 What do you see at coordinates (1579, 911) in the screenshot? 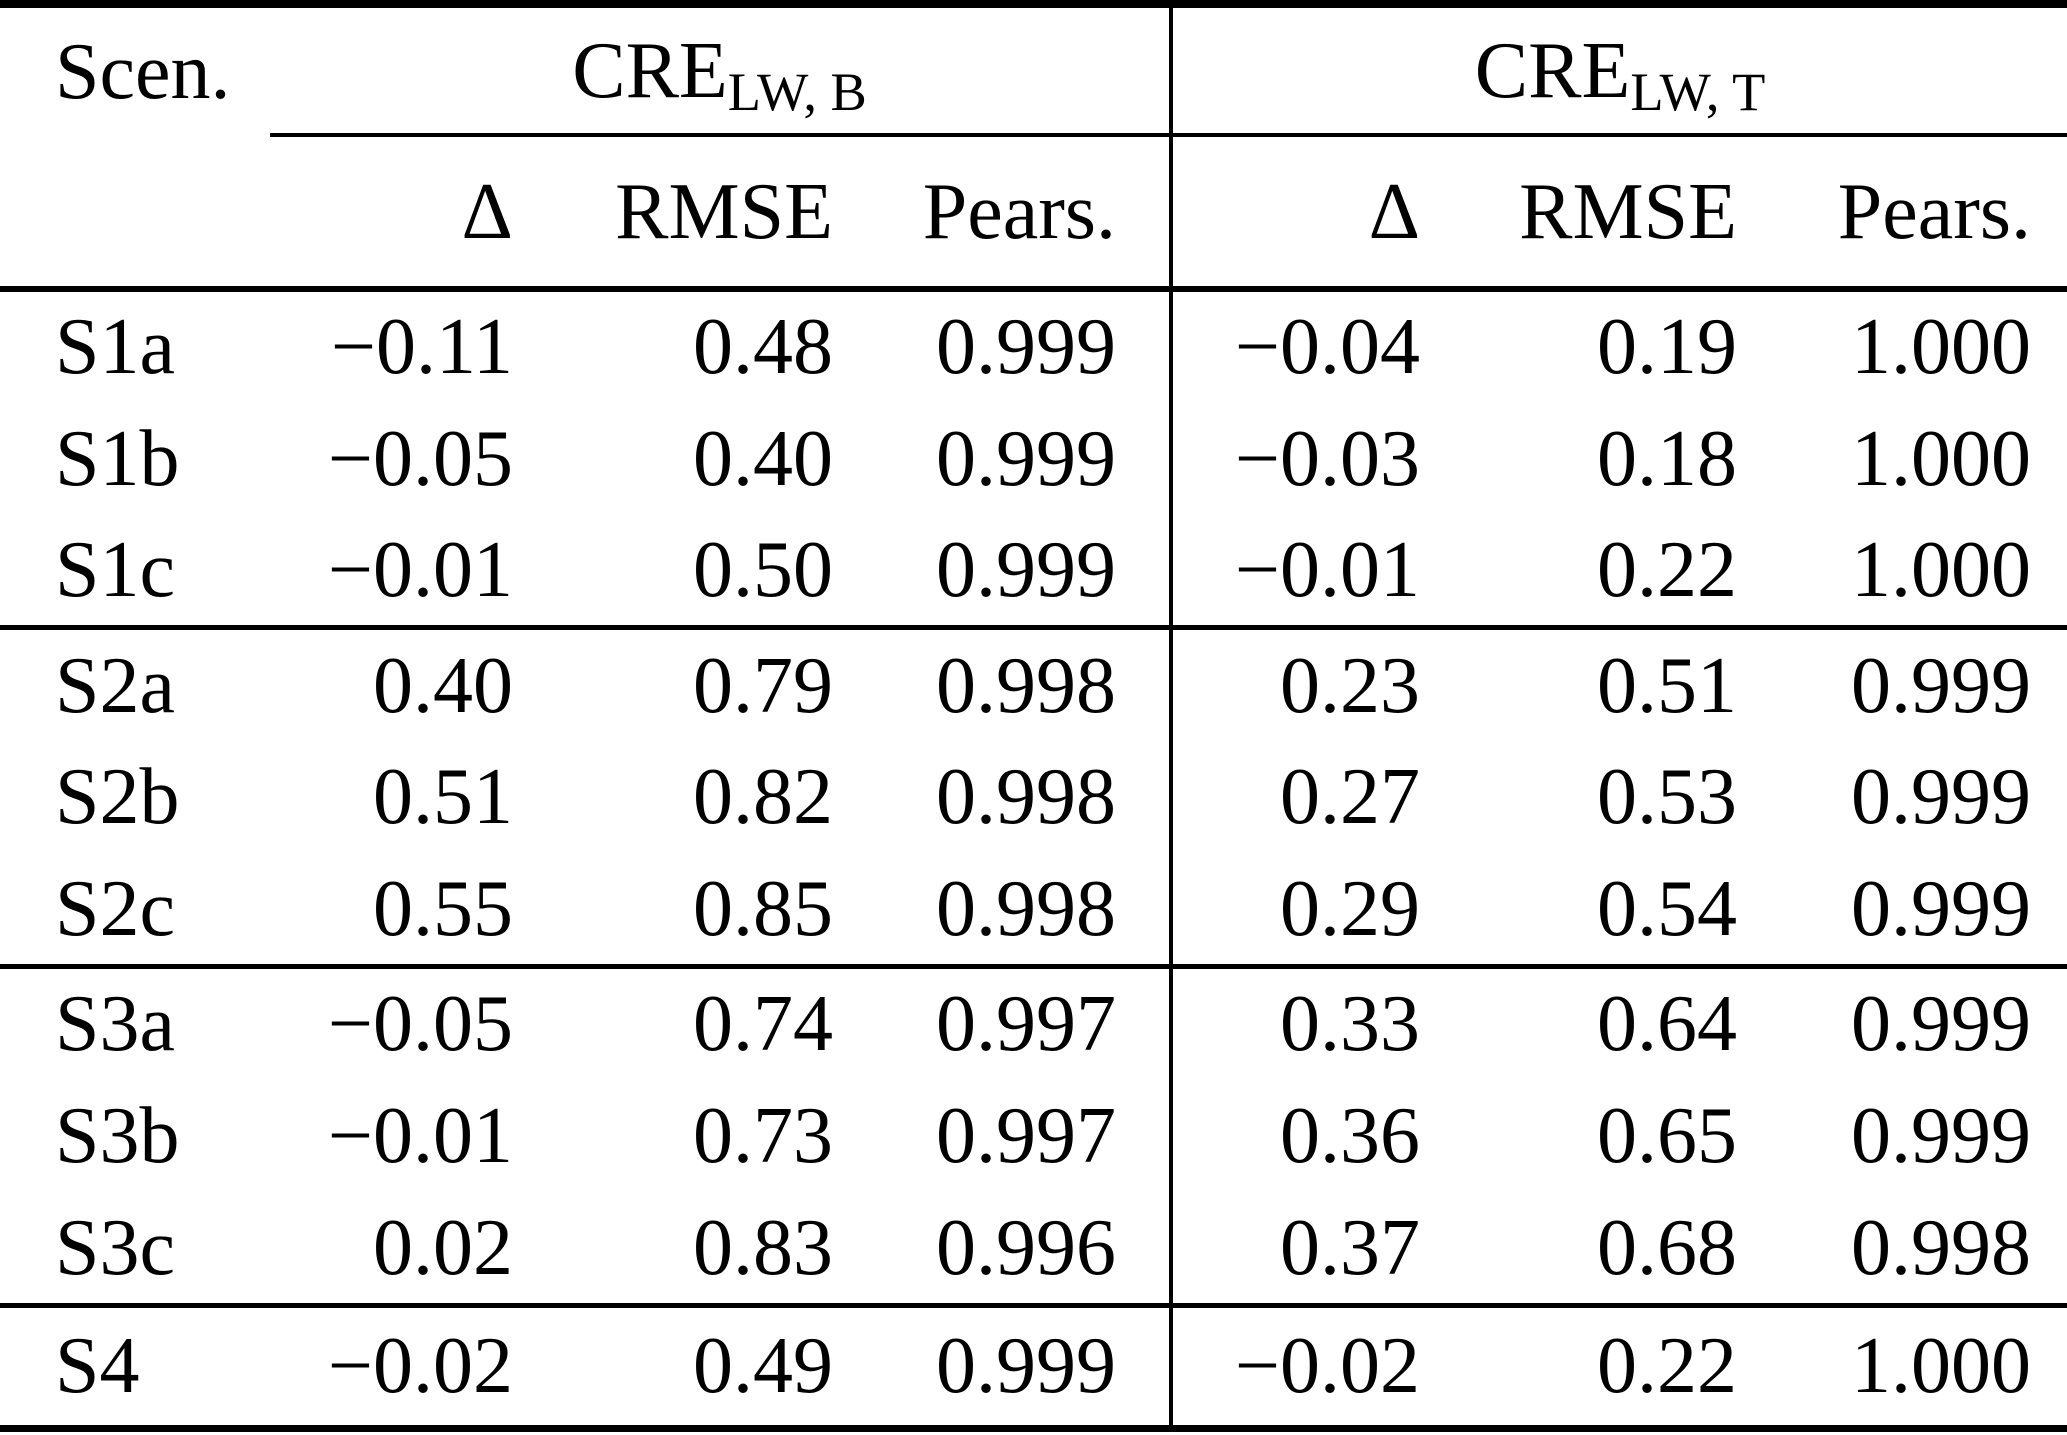
I see `value-cell-rmse-t: 0.54` at bounding box center [1579, 911].